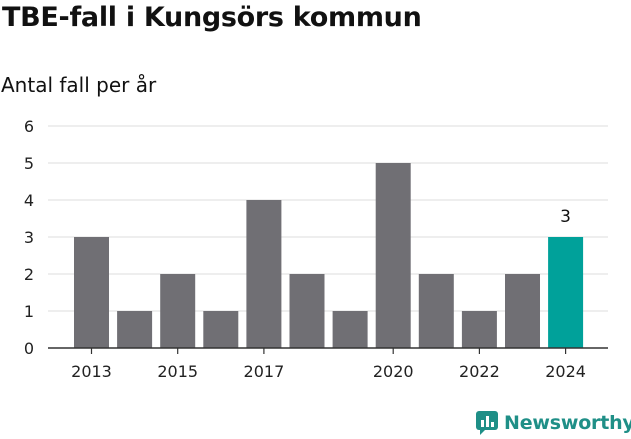 Image resolution: width=631 pixels, height=439 pixels. Describe the element at coordinates (221, 329) in the screenshot. I see `bar-2016` at that location.